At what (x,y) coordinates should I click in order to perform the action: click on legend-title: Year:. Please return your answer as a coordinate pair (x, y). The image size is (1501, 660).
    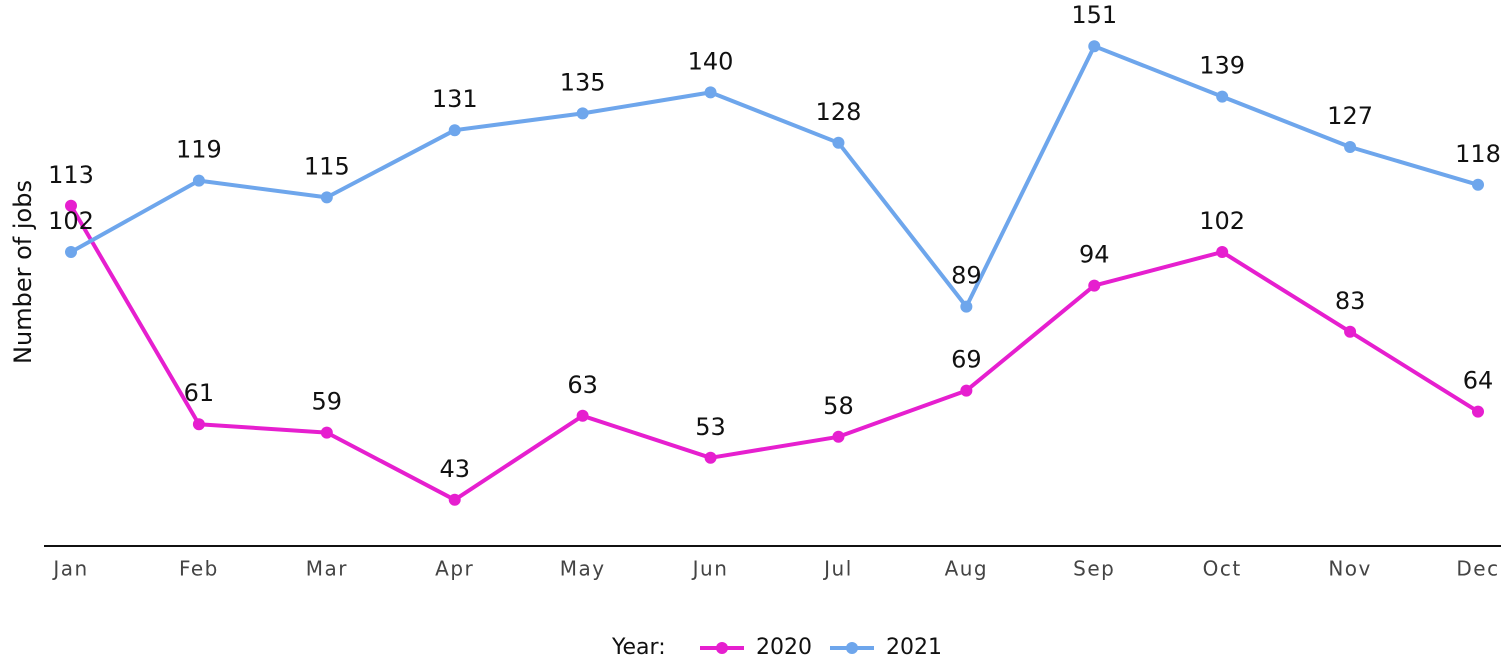
    Looking at the image, I should click on (638, 647).